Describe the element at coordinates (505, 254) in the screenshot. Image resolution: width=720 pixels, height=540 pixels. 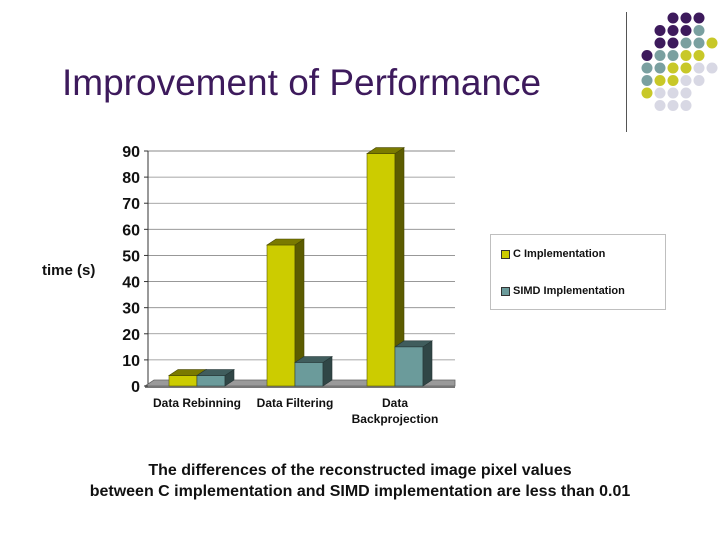
I see `legend-swatch-c` at that location.